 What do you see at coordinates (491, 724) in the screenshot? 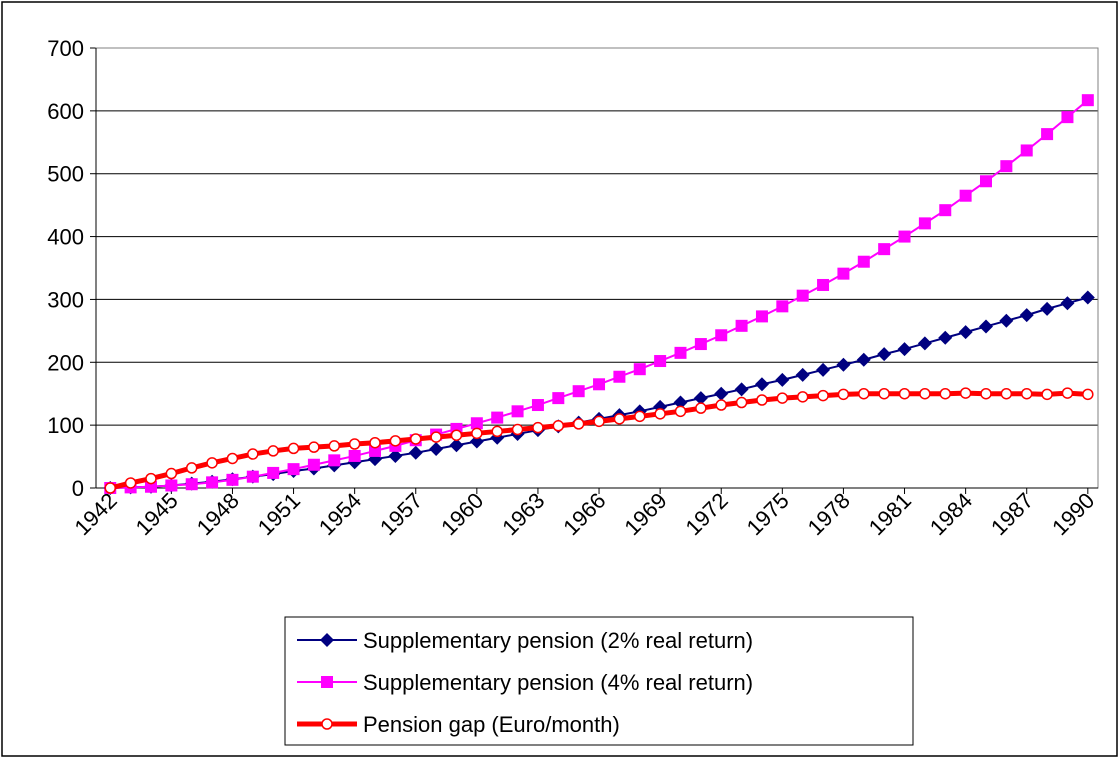
I see `legend-label: Pension gap (Euro/month)` at bounding box center [491, 724].